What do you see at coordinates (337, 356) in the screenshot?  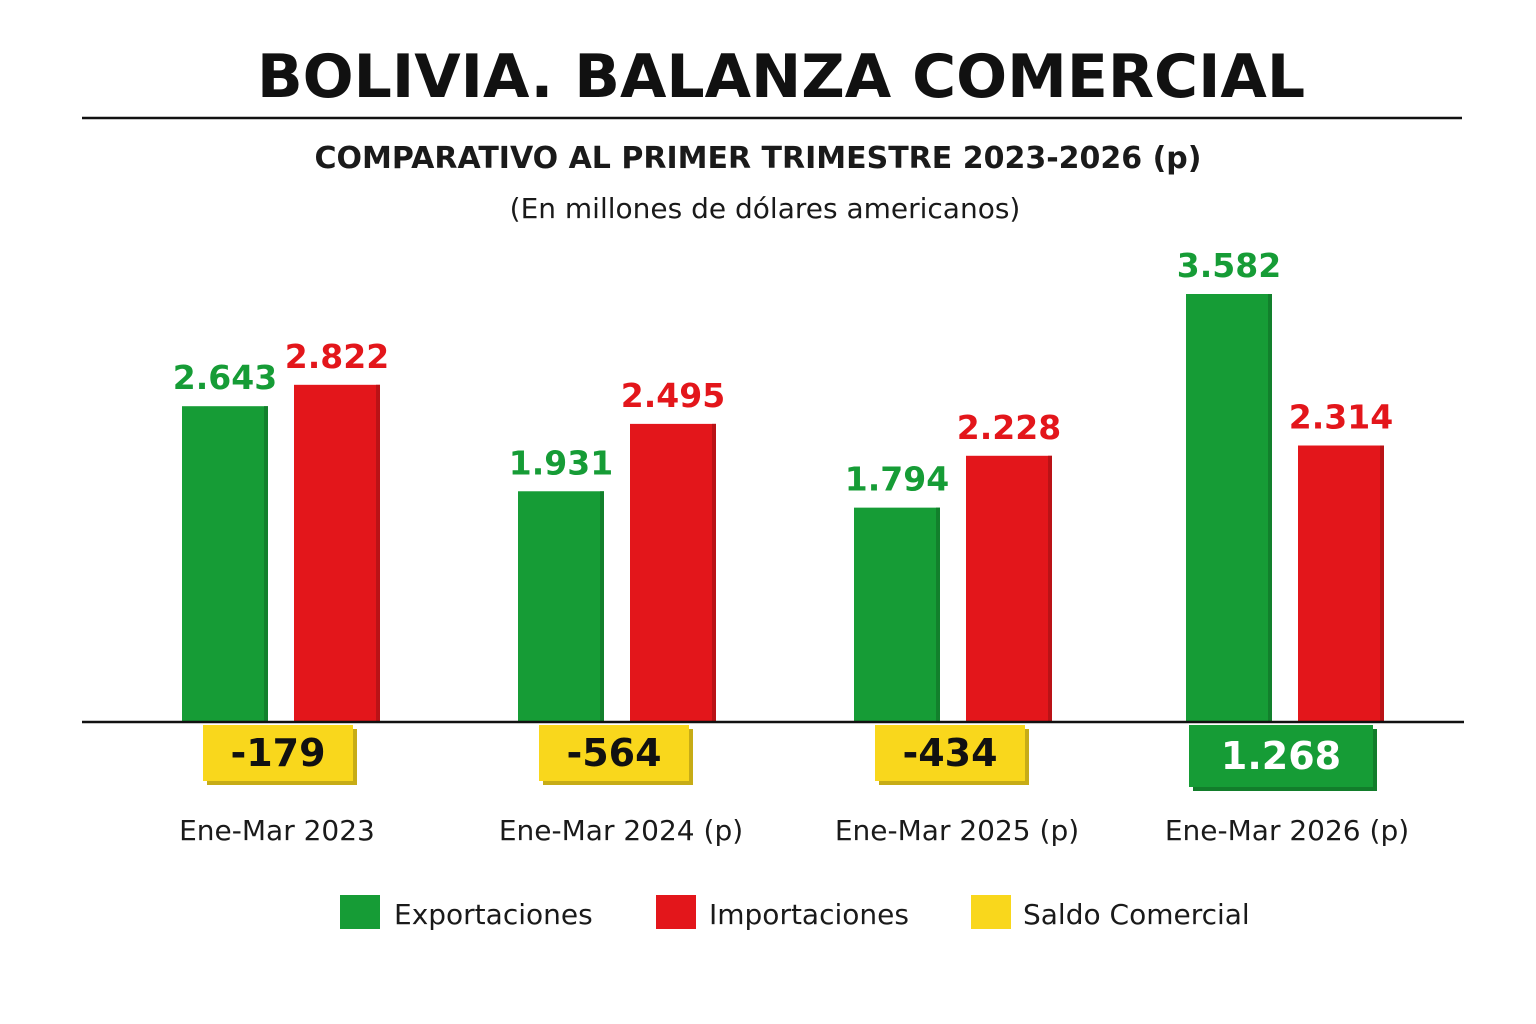 I see `value-label-importaciones-1: 2.822` at bounding box center [337, 356].